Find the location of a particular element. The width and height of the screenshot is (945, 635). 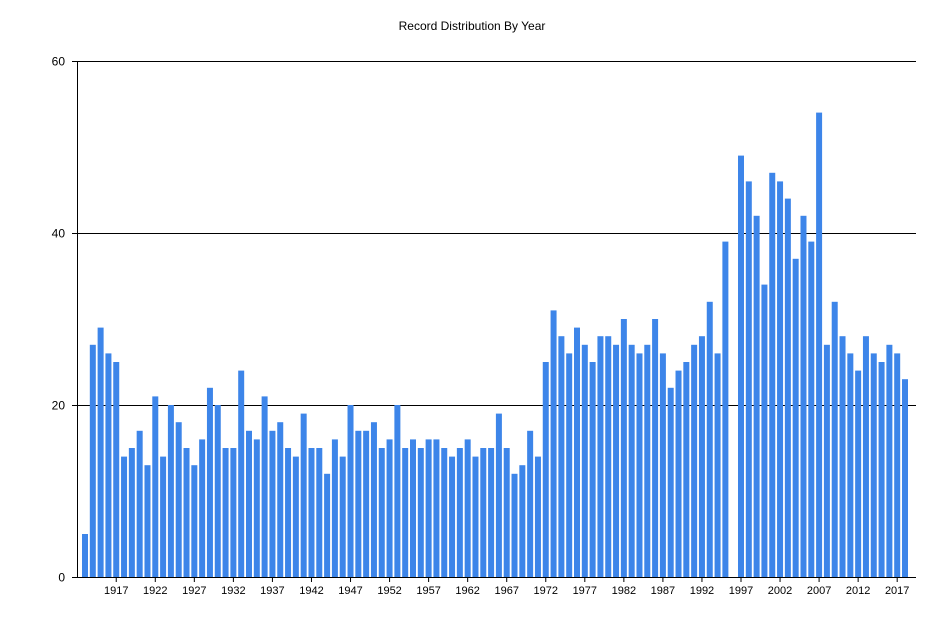

bar-2000 is located at coordinates (764, 430).